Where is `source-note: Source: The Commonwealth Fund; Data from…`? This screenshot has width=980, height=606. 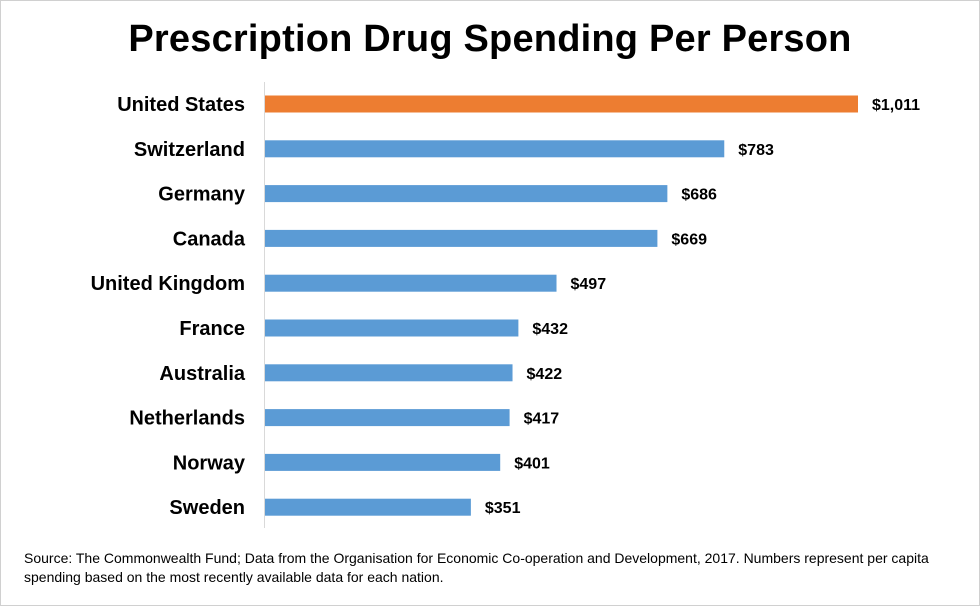 source-note: Source: The Commonwealth Fund; Data from… is located at coordinates (476, 567).